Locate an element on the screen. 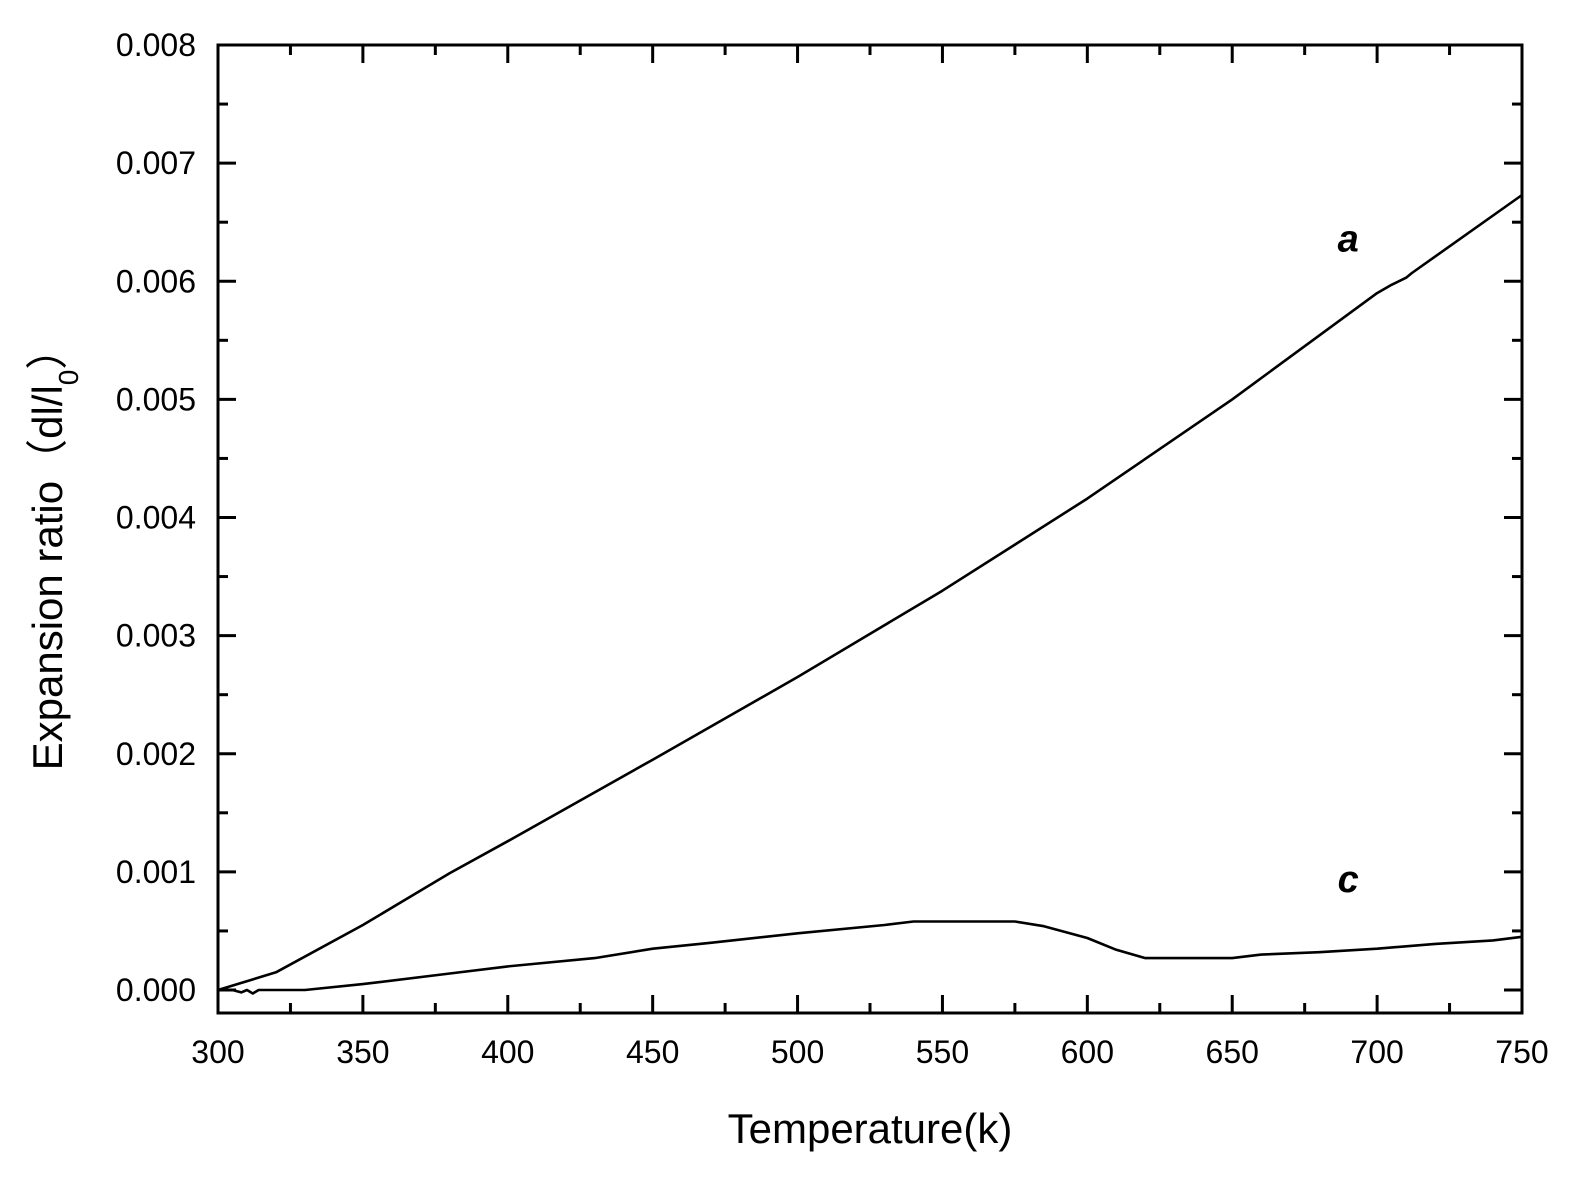 Image resolution: width=1579 pixels, height=1179 pixels. x-tick-label: 600 is located at coordinates (1087, 1052).